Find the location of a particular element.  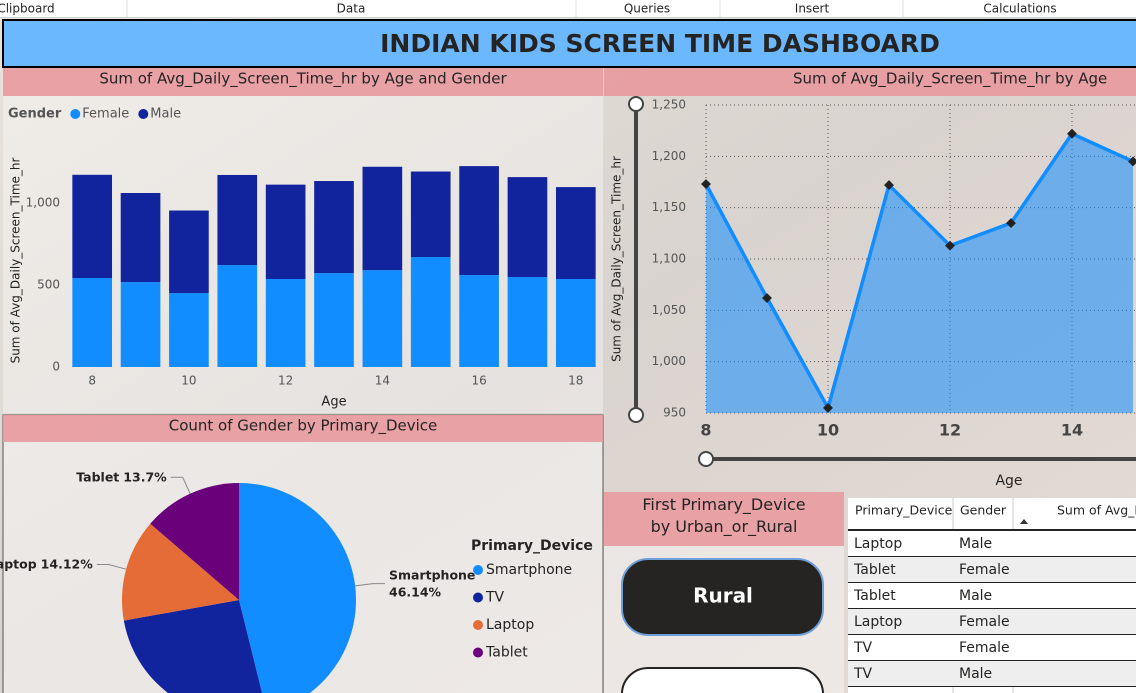

x-tick-label: 14 is located at coordinates (1072, 430).